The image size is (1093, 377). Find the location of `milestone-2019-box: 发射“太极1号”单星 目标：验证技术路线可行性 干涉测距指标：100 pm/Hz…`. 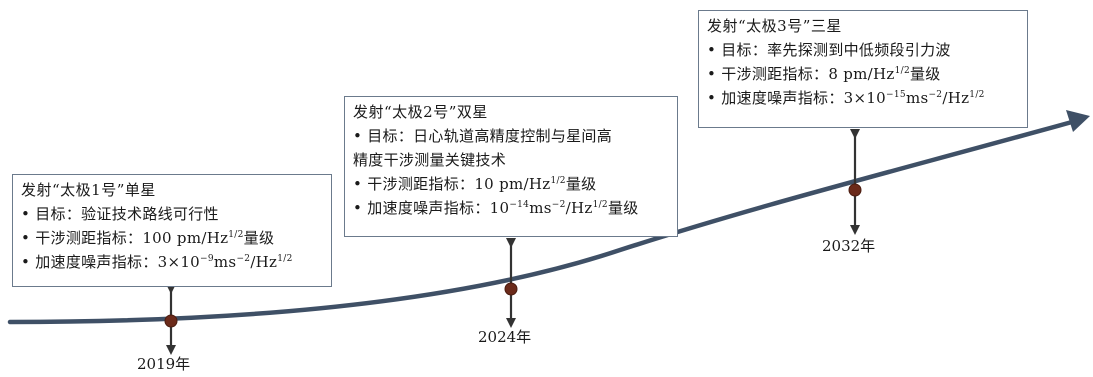

milestone-2019-box: 发射“太极1号”单星 目标：验证技术路线可行性 干涉测距指标：100 pm/Hz… is located at coordinates (172, 230).